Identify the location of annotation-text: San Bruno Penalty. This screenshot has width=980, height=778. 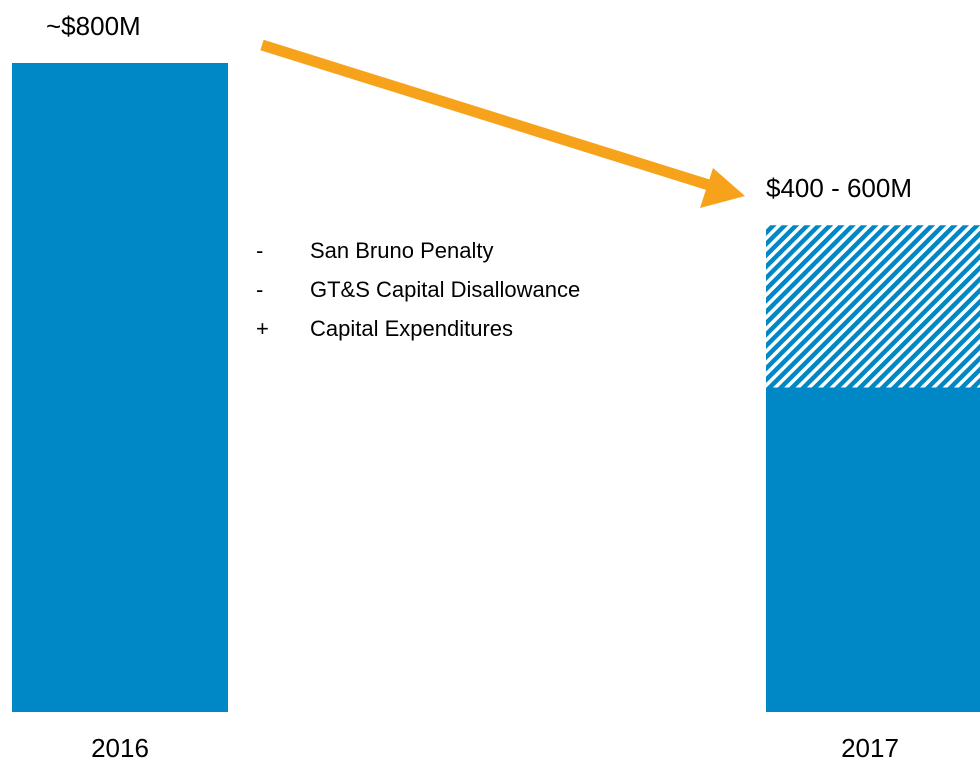
(401, 250).